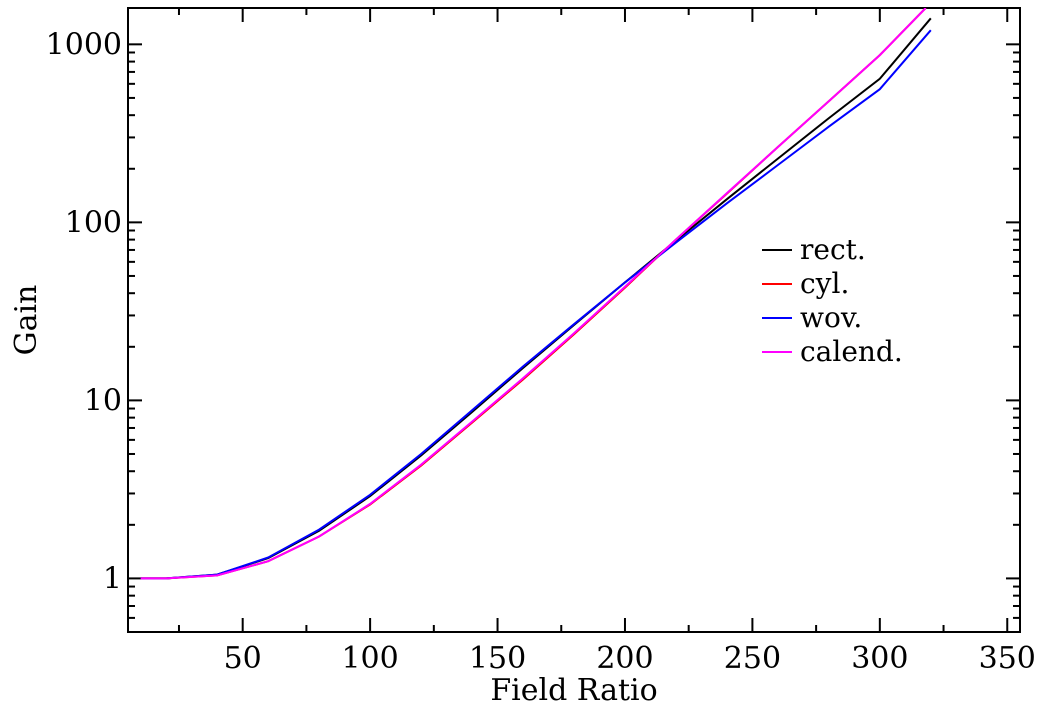  Describe the element at coordinates (624, 658) in the screenshot. I see `x-tick-label: 200` at that location.